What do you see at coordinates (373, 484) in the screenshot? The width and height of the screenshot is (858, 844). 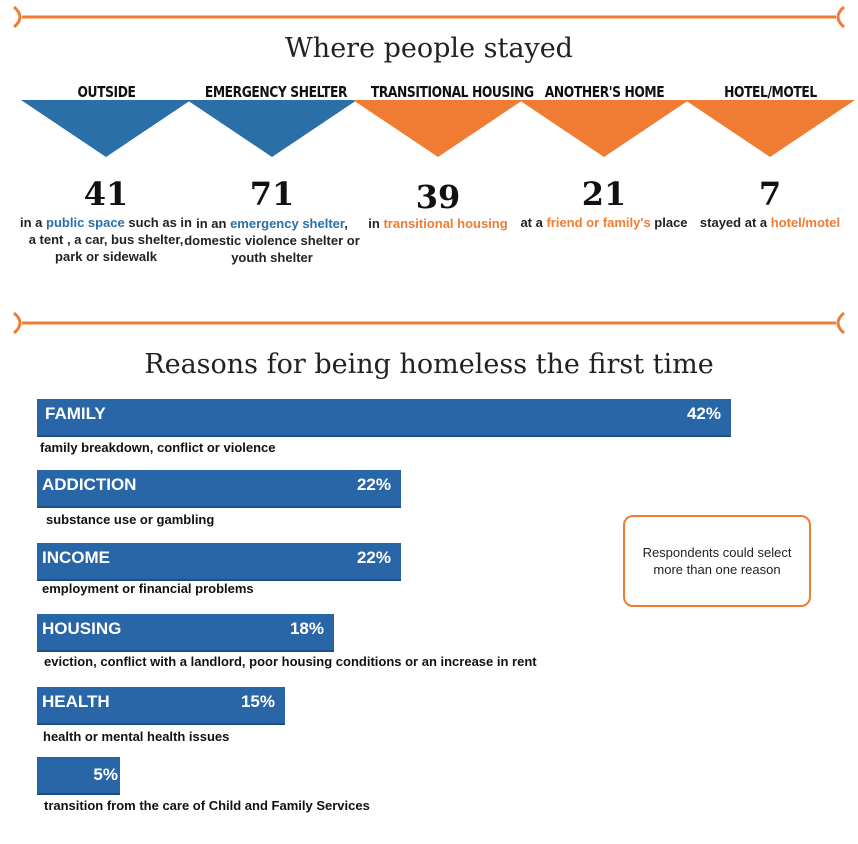 I see `bar-value-2: 22%` at bounding box center [373, 484].